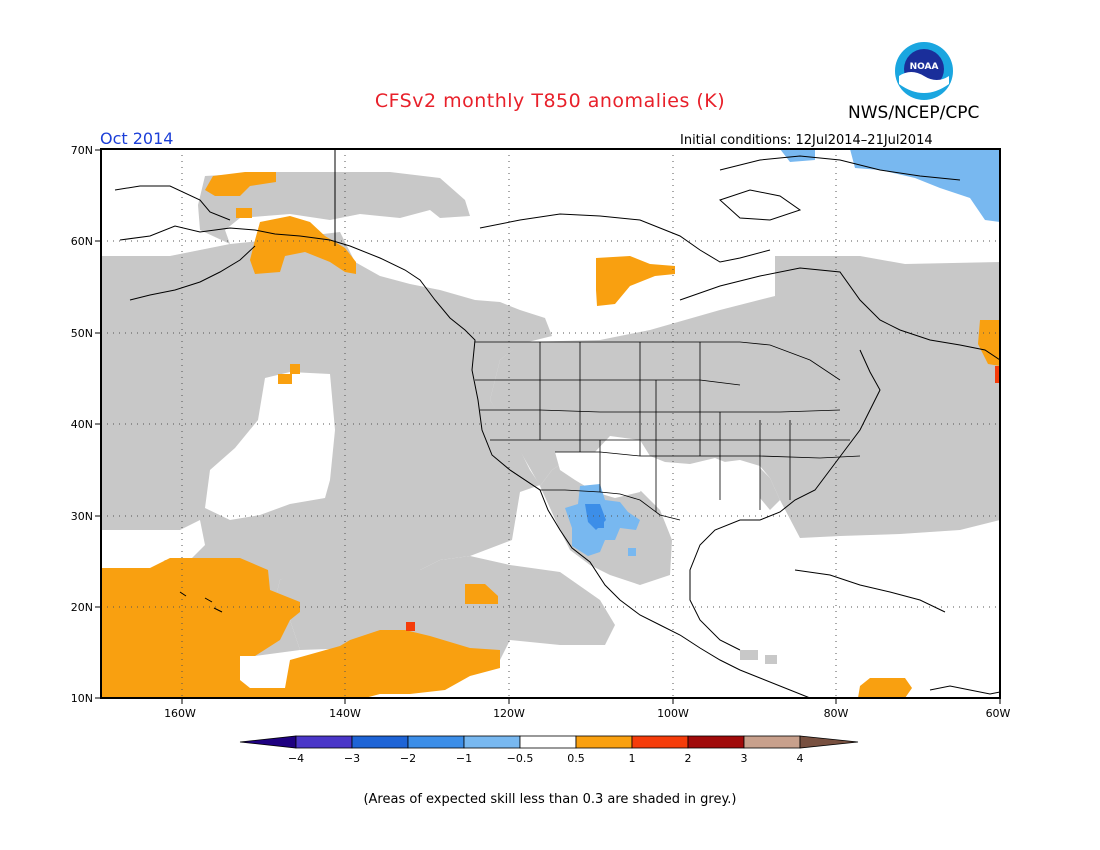 This screenshot has height=850, width=1100. I want to click on light-blue-mexico-spot, so click(632, 552).